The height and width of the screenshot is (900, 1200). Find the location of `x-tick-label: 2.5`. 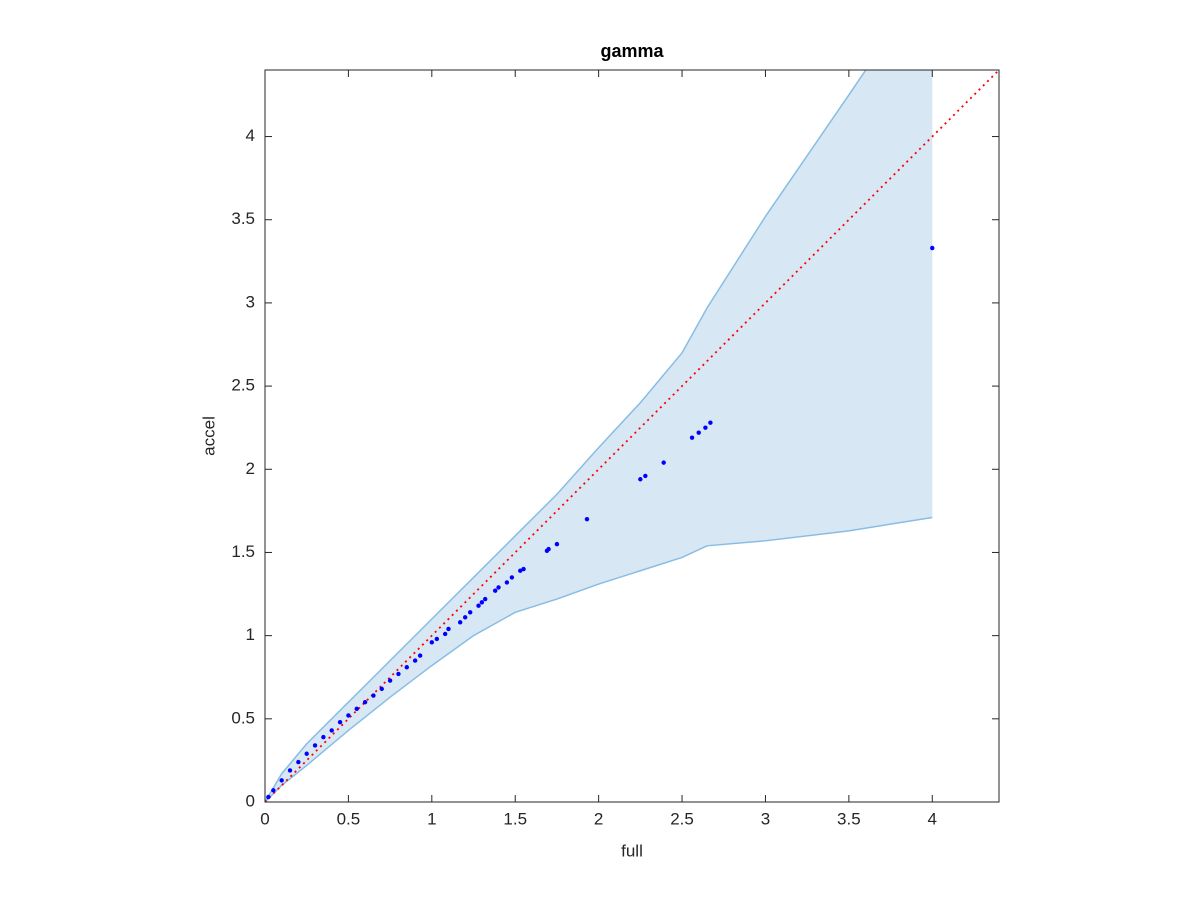

x-tick-label: 2.5 is located at coordinates (682, 818).